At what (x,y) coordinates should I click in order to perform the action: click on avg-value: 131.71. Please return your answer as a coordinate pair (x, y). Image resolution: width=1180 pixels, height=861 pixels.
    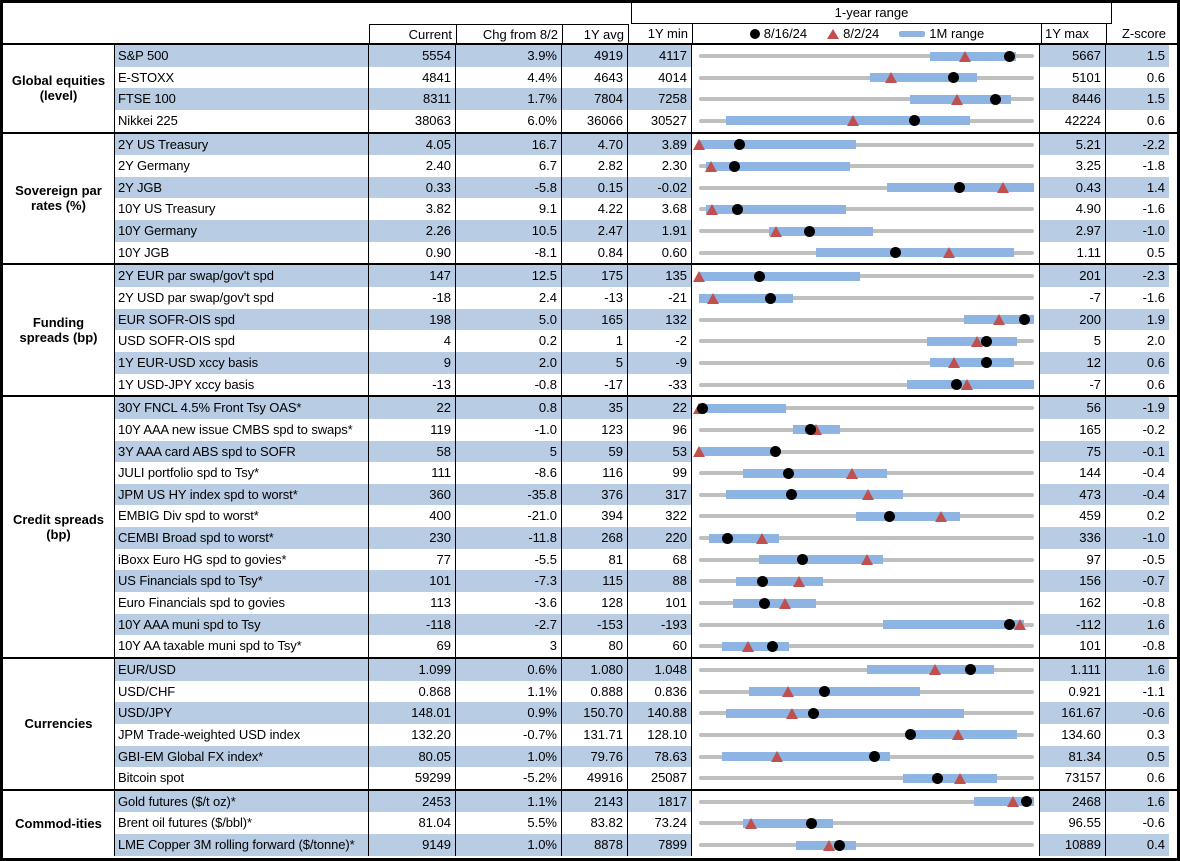
    Looking at the image, I should click on (594, 734).